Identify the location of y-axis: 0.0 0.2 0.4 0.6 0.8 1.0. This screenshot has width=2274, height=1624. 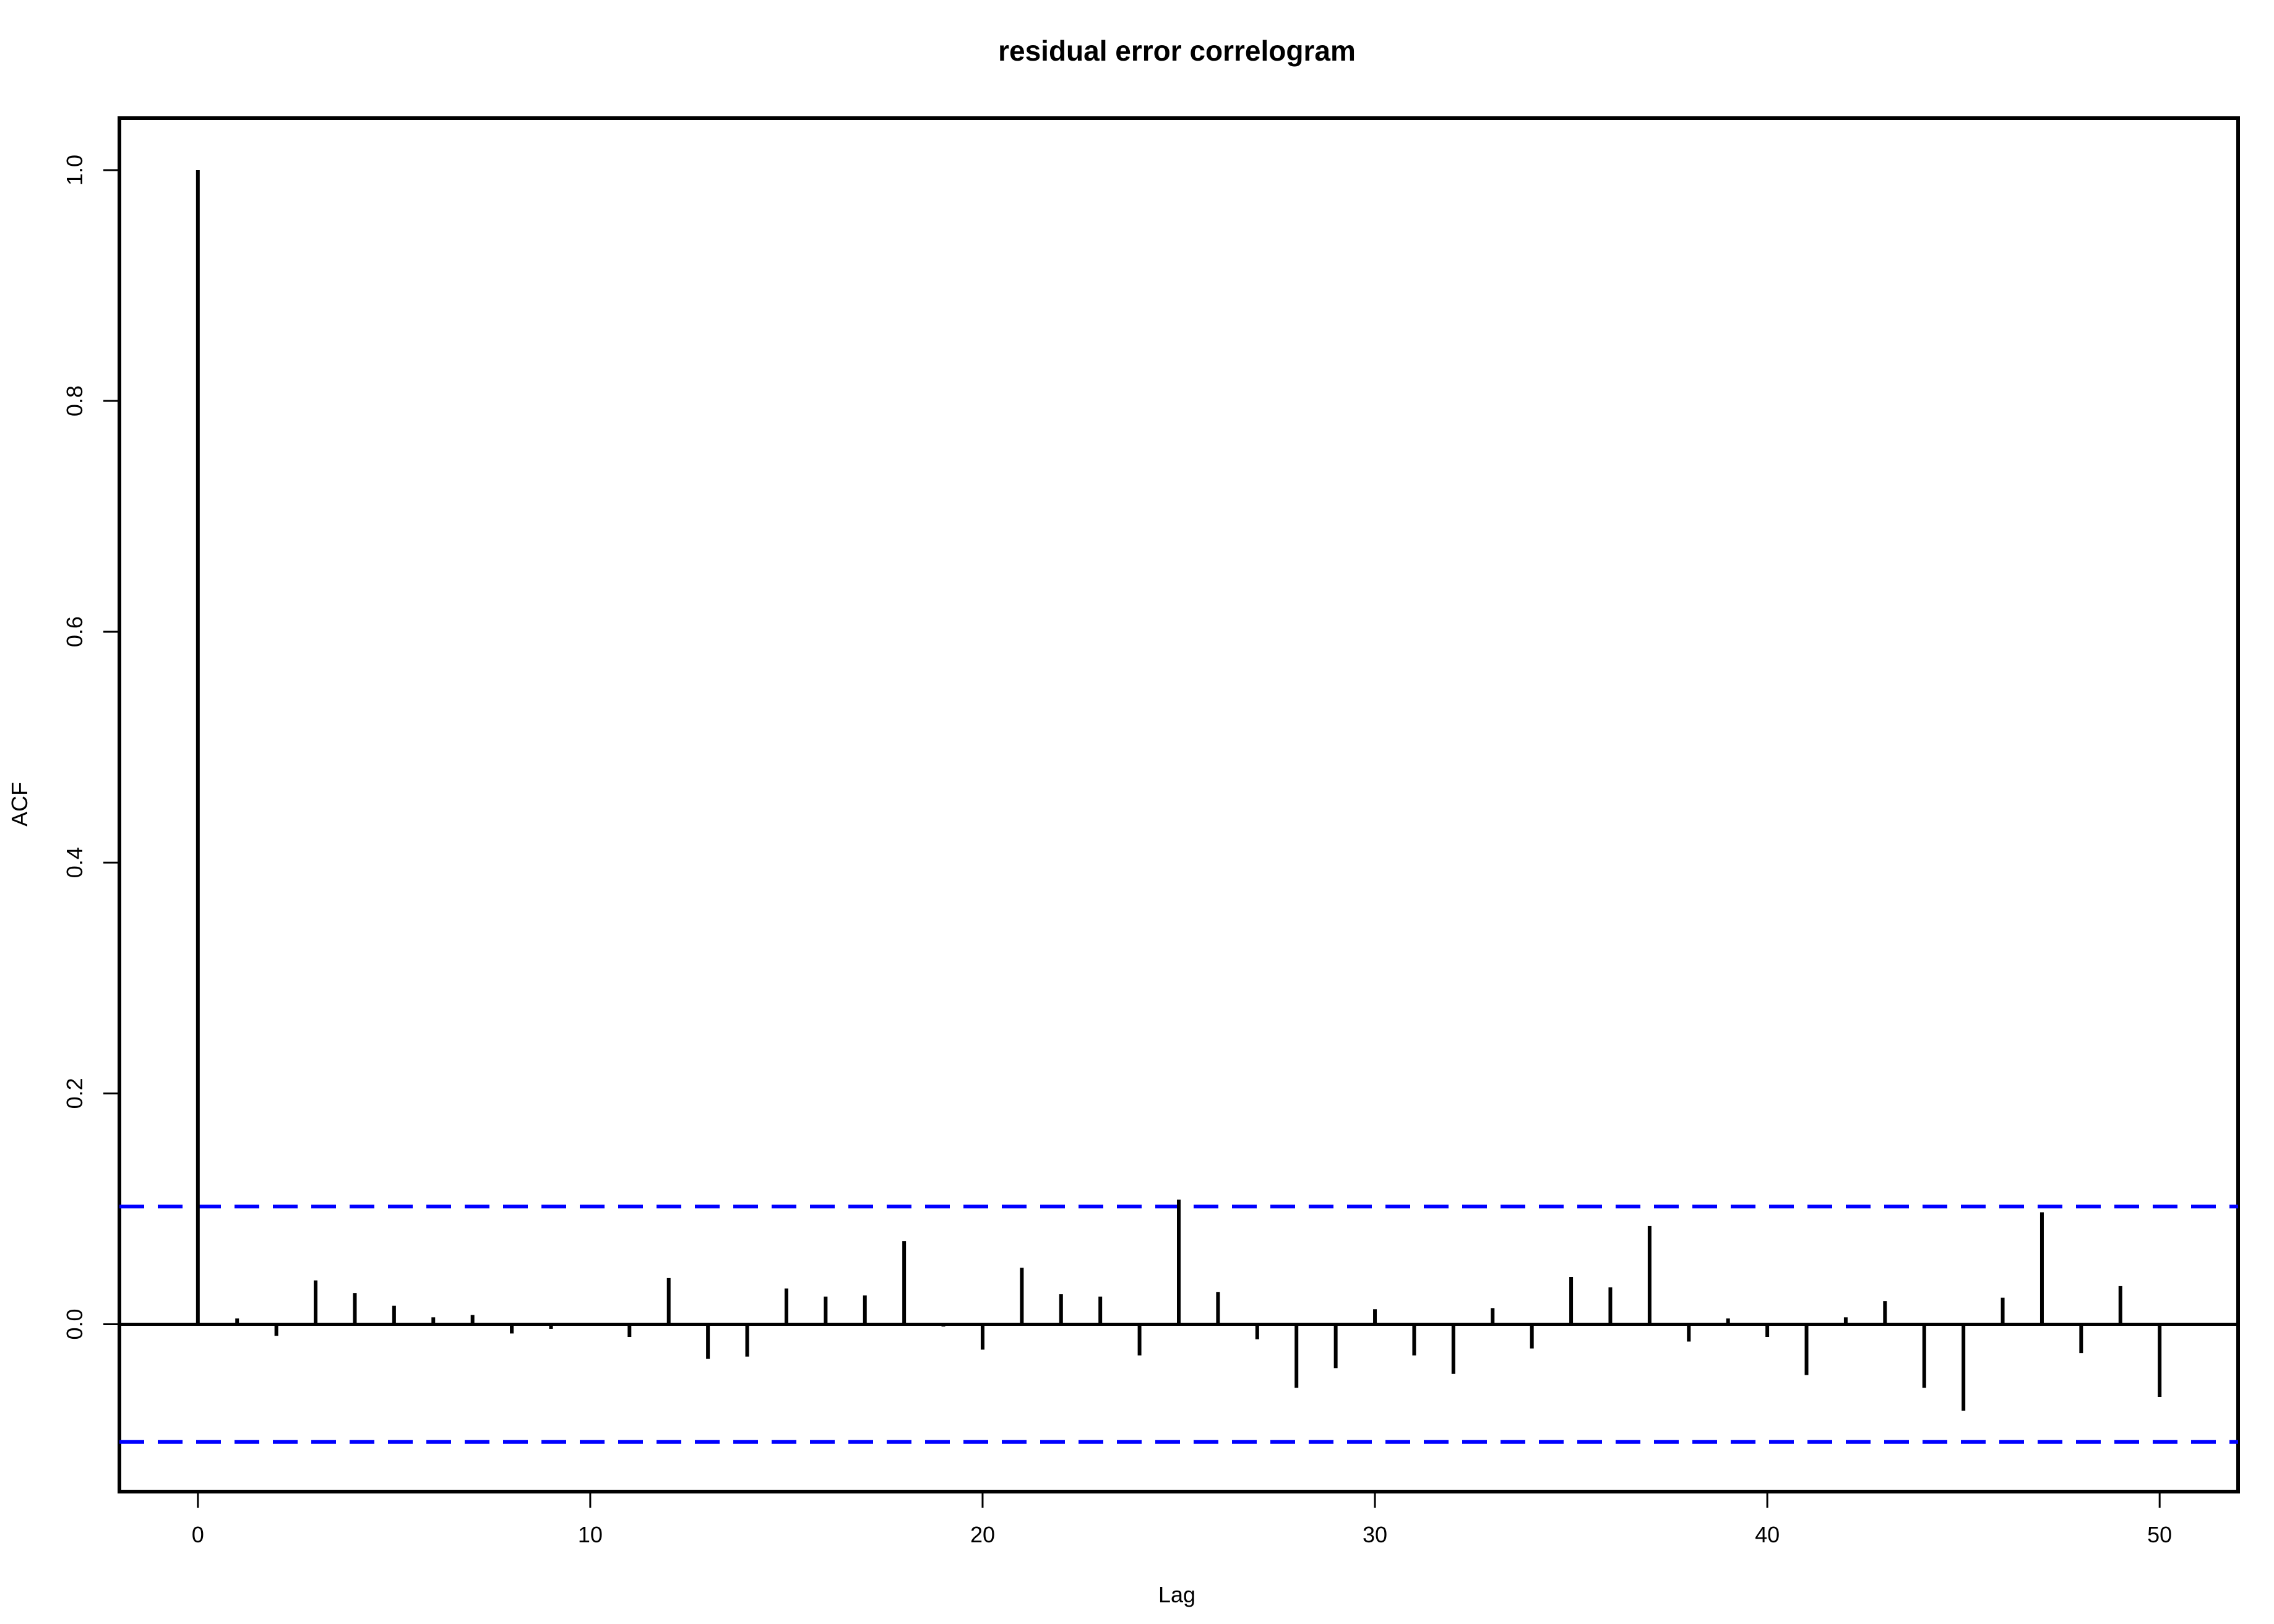
(91, 747).